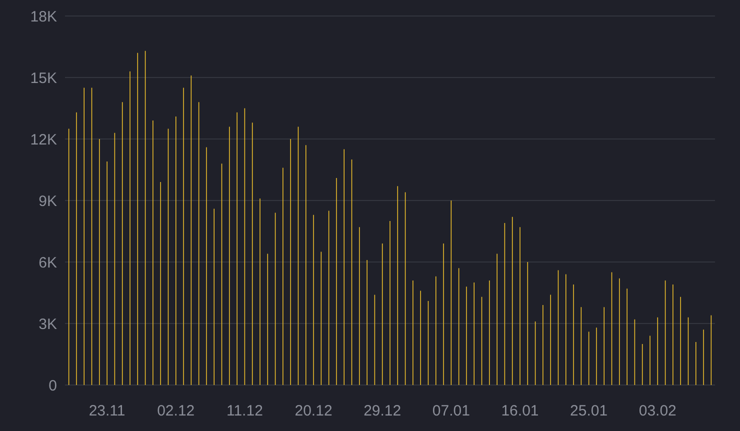 The image size is (740, 431). Describe the element at coordinates (107, 411) in the screenshot. I see `x-tick-label: 23.11` at that location.